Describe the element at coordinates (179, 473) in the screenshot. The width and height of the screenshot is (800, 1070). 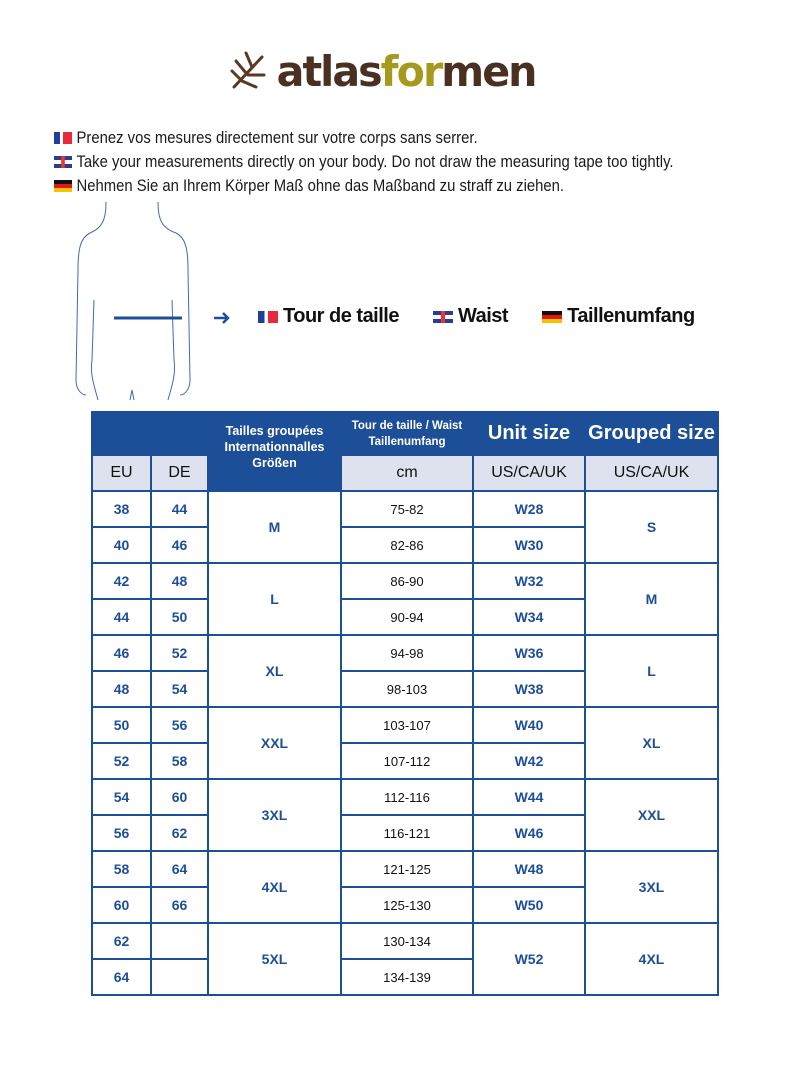
I see `header-de: DE` at that location.